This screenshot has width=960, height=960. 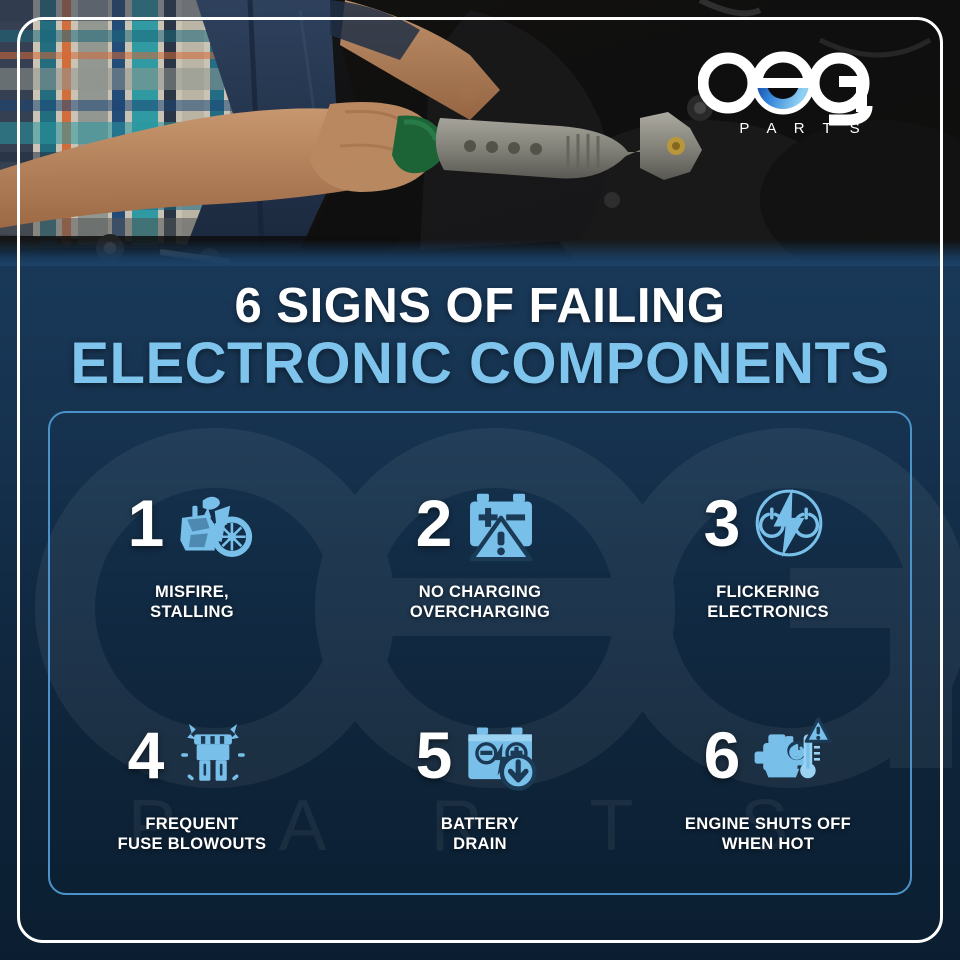 What do you see at coordinates (480, 824) in the screenshot?
I see `sign-5-caption-line-1: BATTERY` at bounding box center [480, 824].